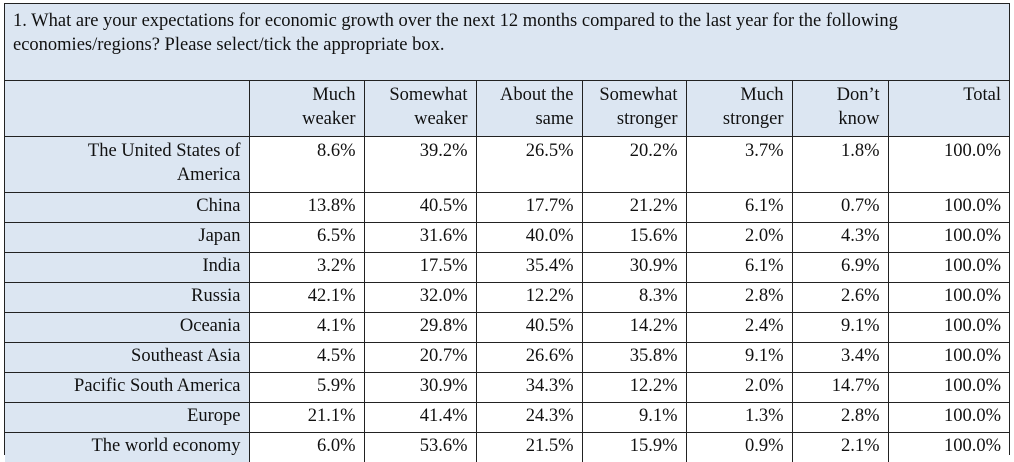 The image size is (1014, 462). I want to click on value-cell: 15.6%, so click(634, 238).